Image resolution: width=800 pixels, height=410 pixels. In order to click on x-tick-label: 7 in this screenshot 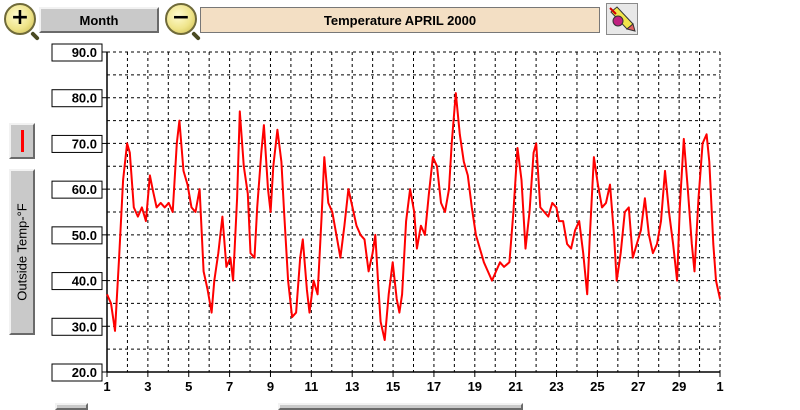, I will do `click(229, 386)`.